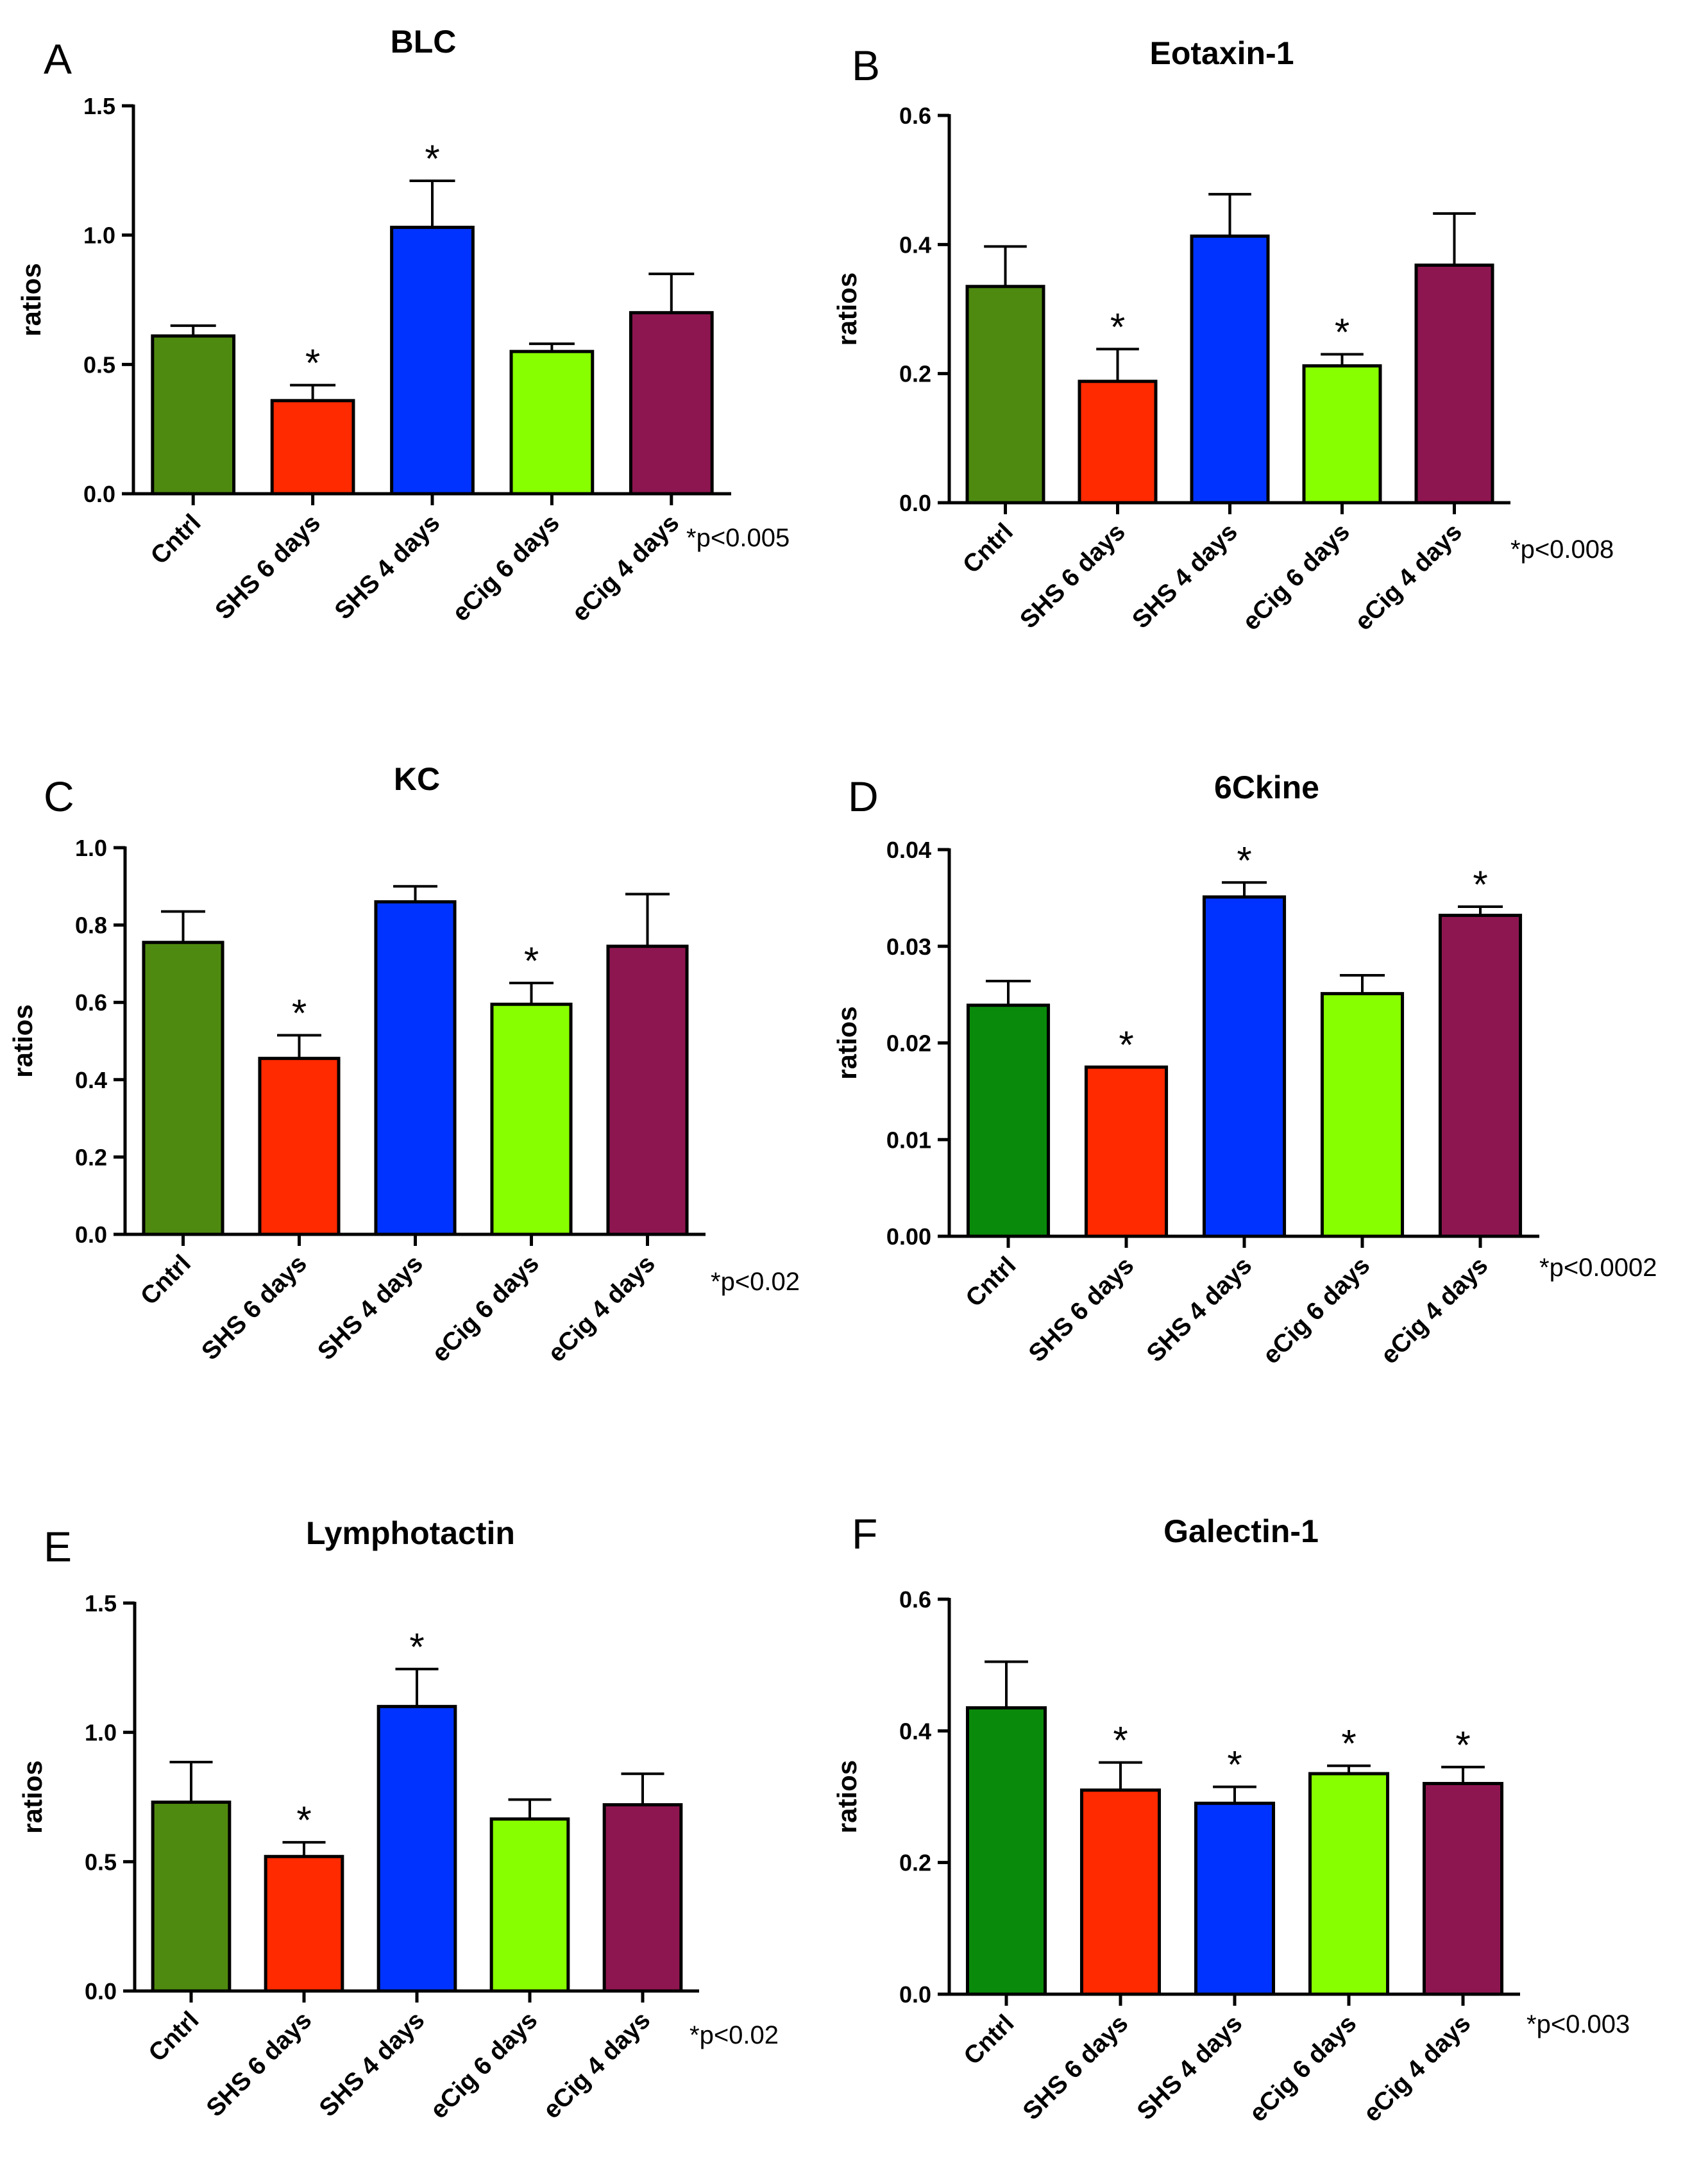 This screenshot has height=2184, width=1708. Describe the element at coordinates (864, 1534) in the screenshot. I see `panel-letter: F` at that location.